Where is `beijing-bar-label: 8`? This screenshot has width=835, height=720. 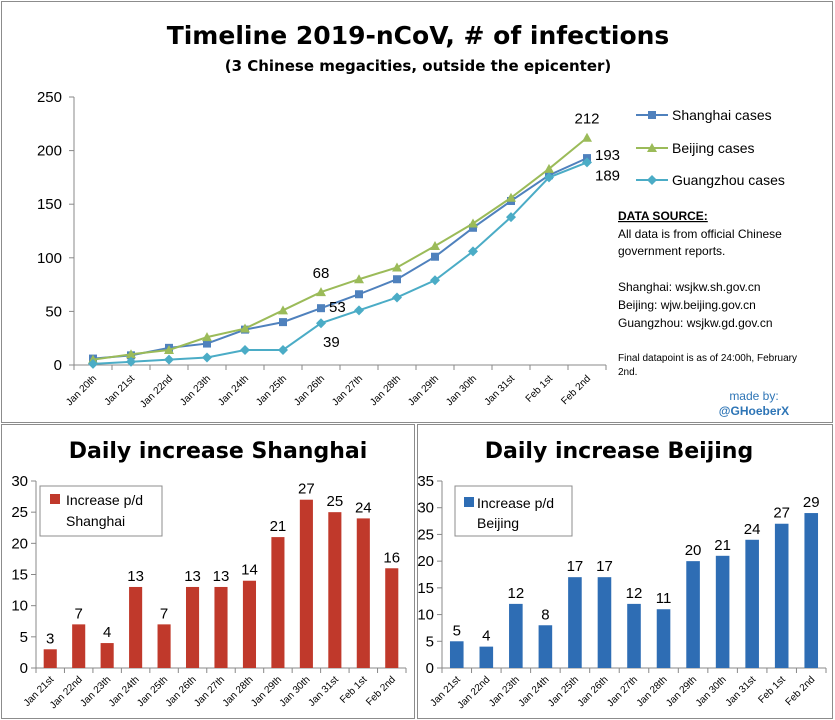
beijing-bar-label: 8 is located at coordinates (545, 614).